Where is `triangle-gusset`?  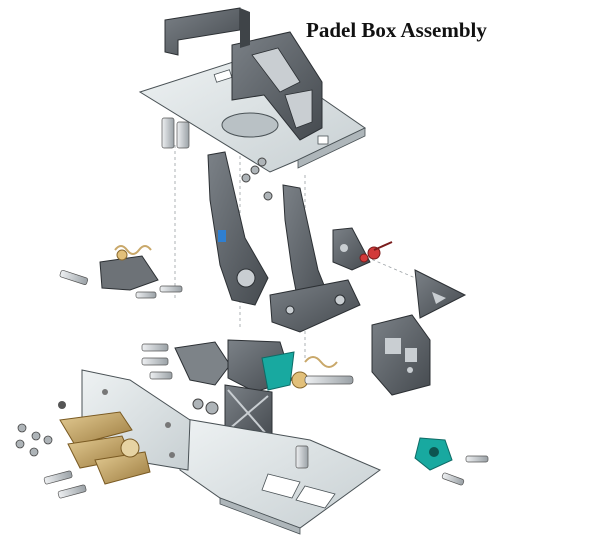
triangle-gusset is located at coordinates (440, 294).